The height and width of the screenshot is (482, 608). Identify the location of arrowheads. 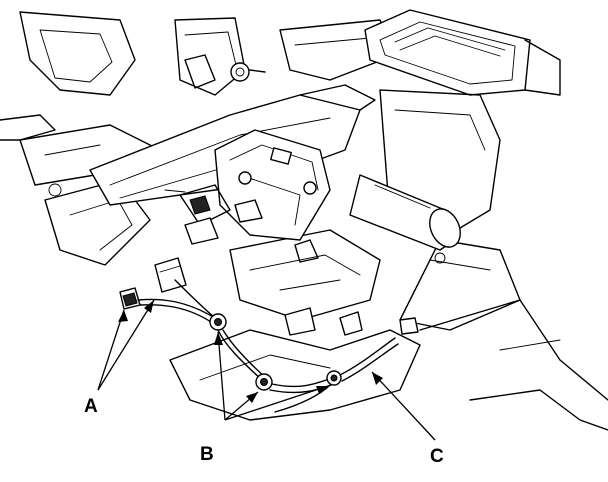
(250, 351).